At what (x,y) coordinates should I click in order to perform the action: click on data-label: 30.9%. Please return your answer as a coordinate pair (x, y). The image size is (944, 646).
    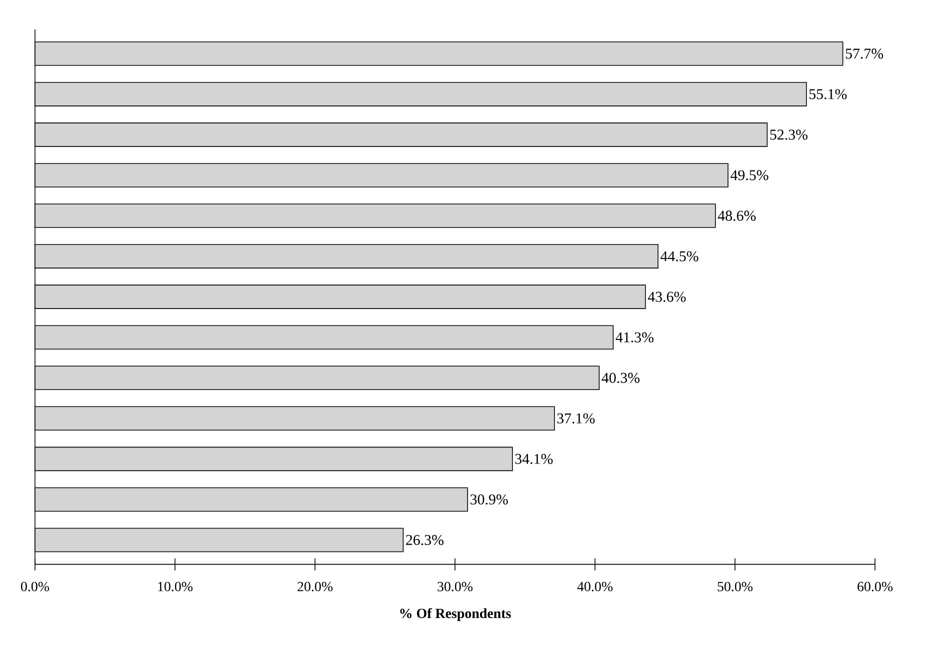
    Looking at the image, I should click on (489, 499).